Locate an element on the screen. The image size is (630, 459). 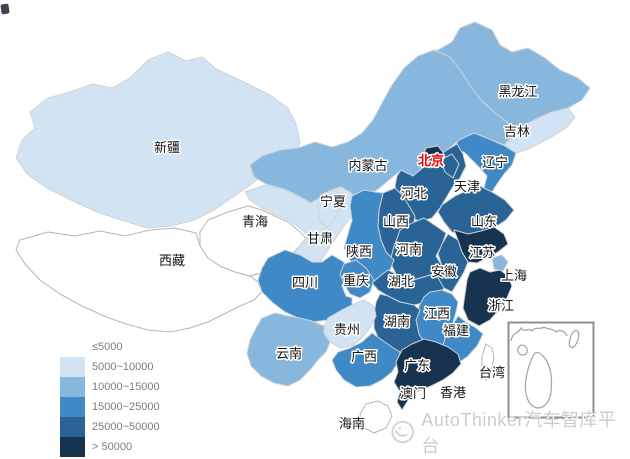
inset-taiwan-island is located at coordinates (574, 339).